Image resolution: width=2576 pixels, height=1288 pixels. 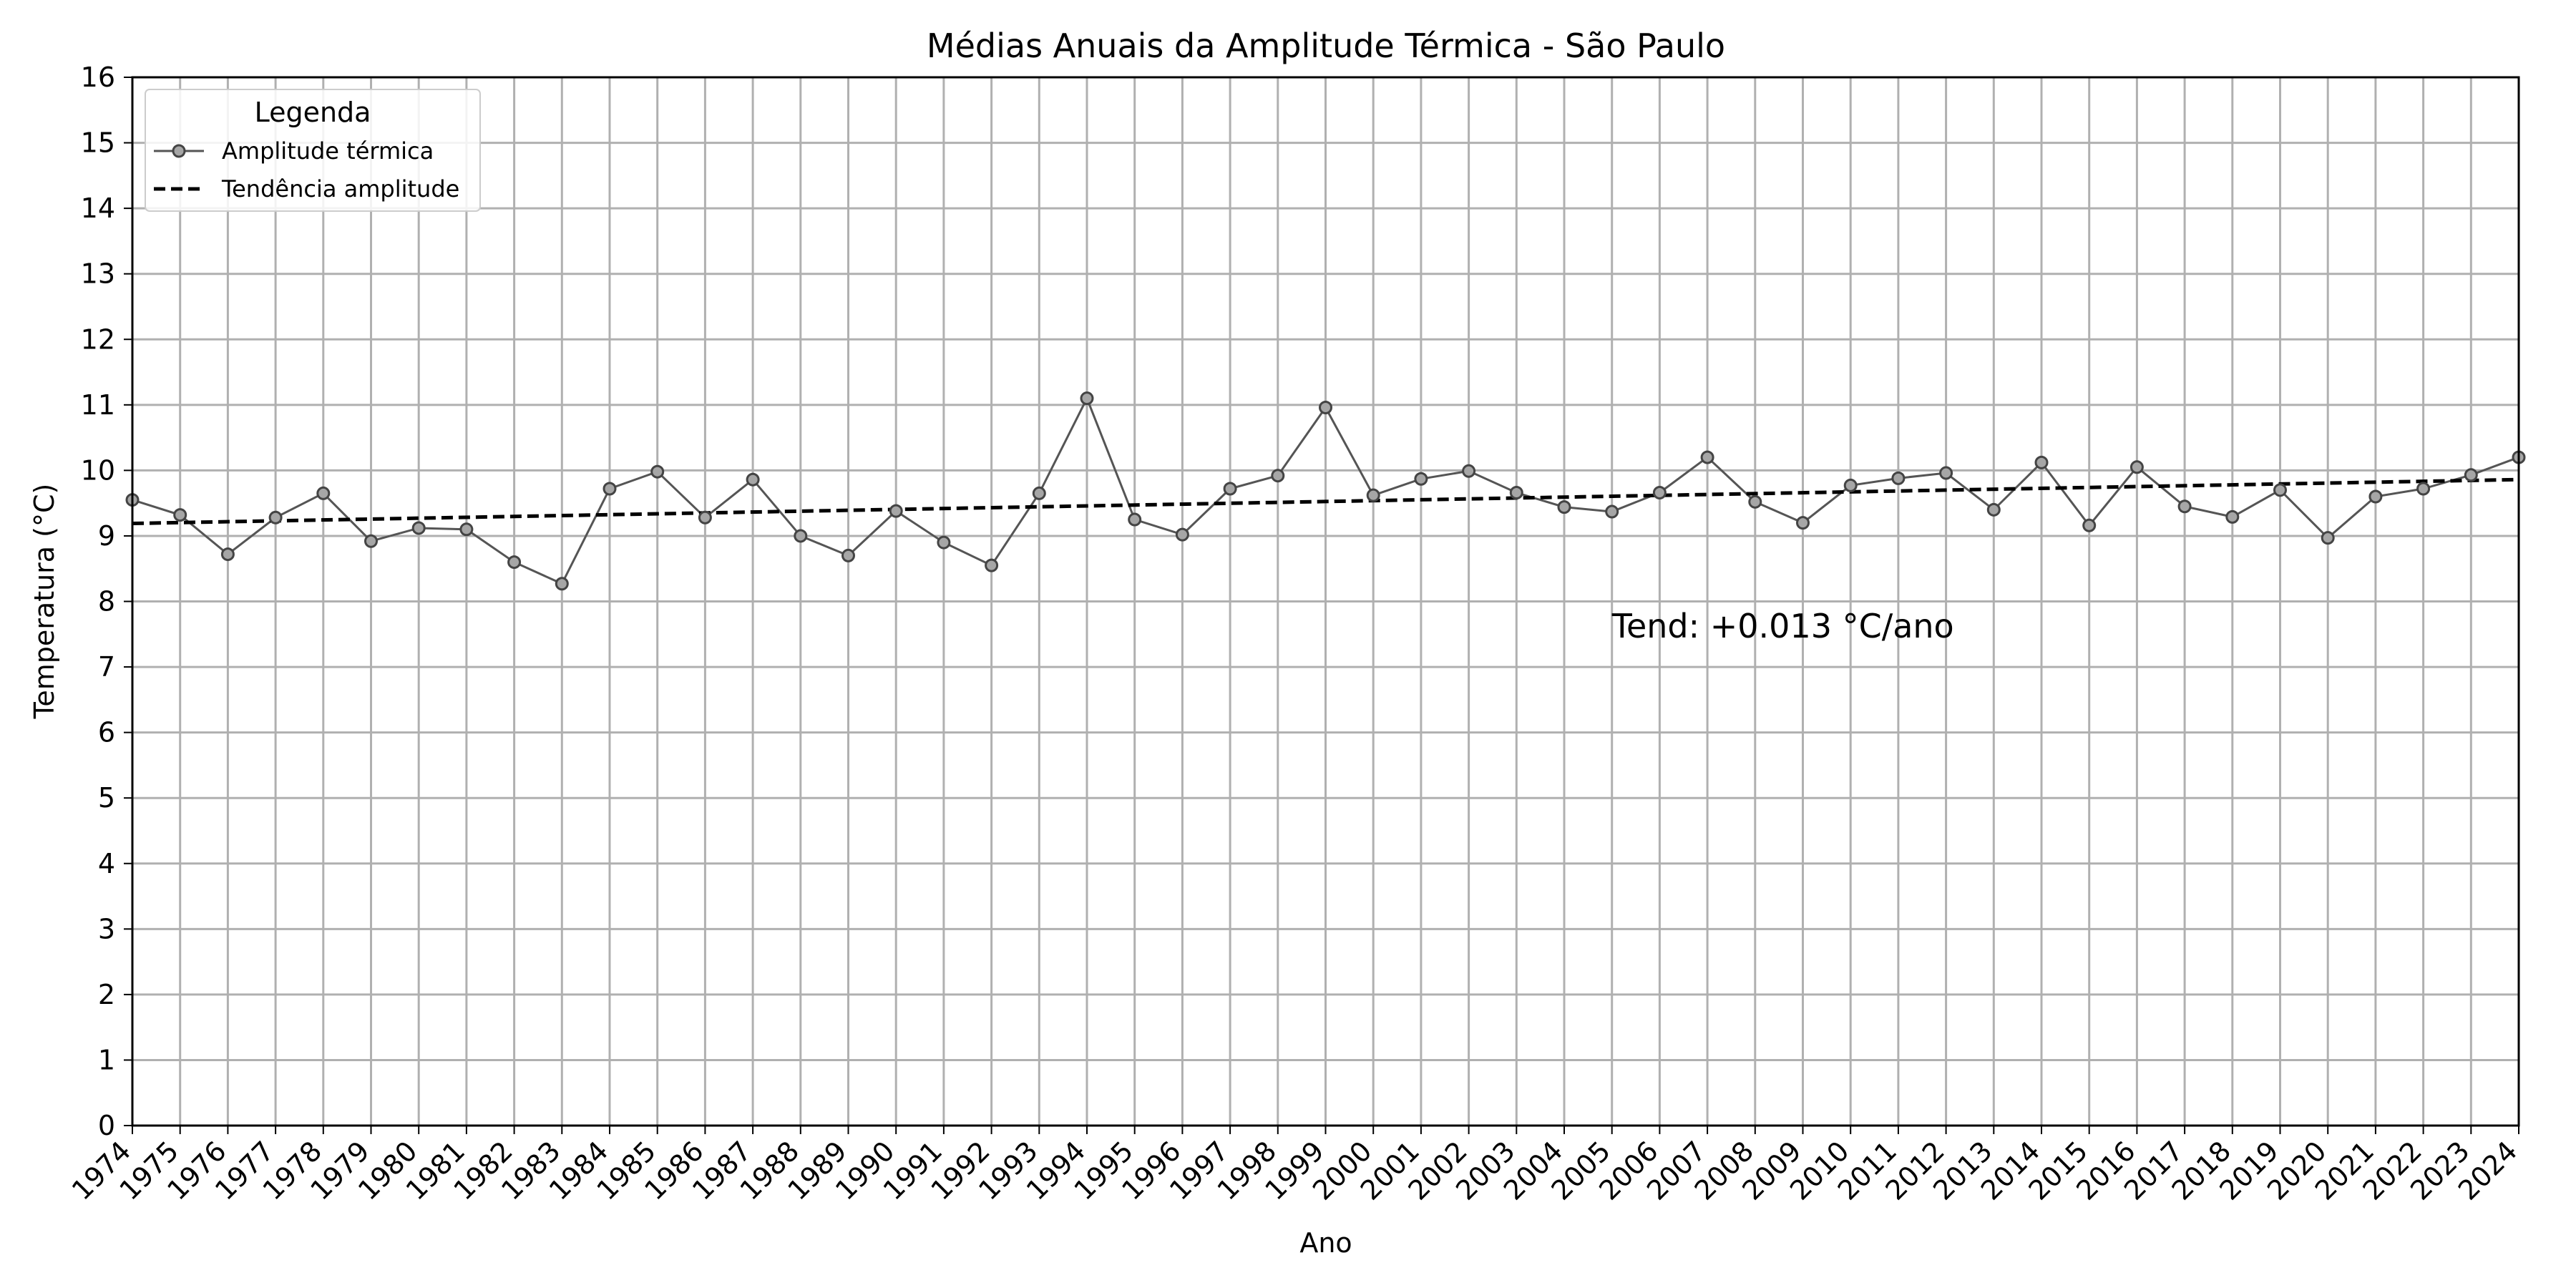 I want to click on legend-label-amplitude: Amplitude térmica, so click(x=328, y=151).